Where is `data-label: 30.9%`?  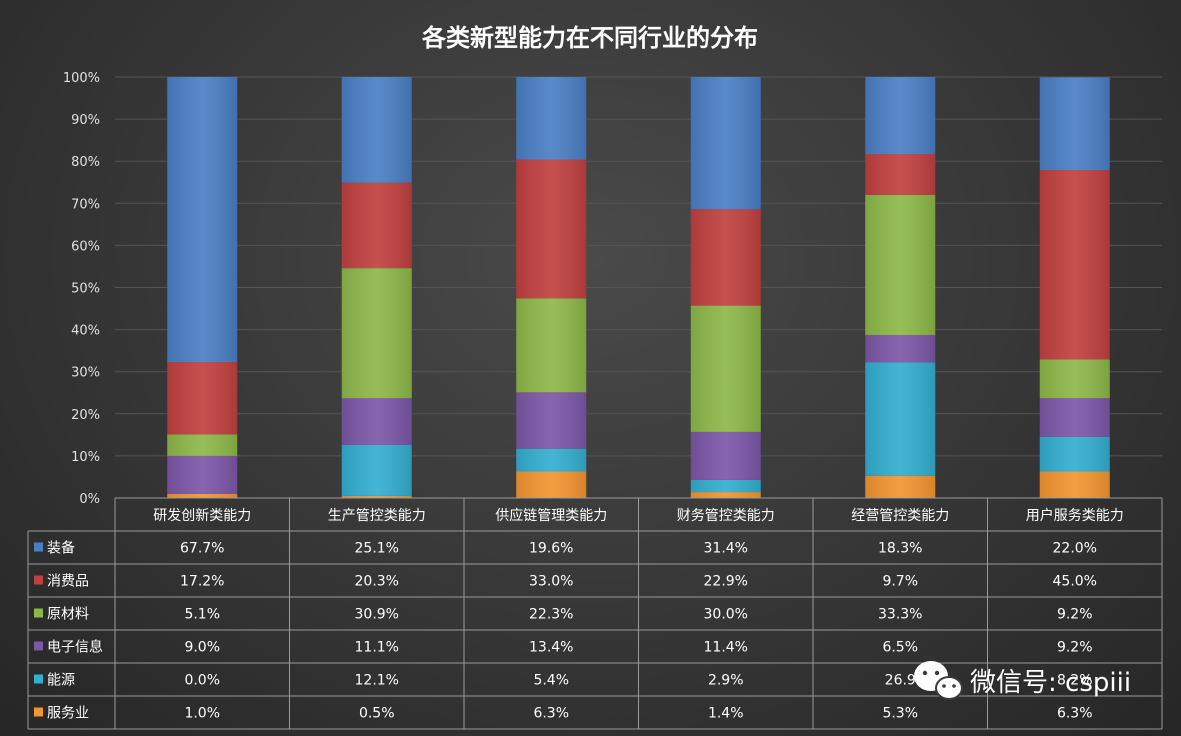
data-label: 30.9% is located at coordinates (377, 615).